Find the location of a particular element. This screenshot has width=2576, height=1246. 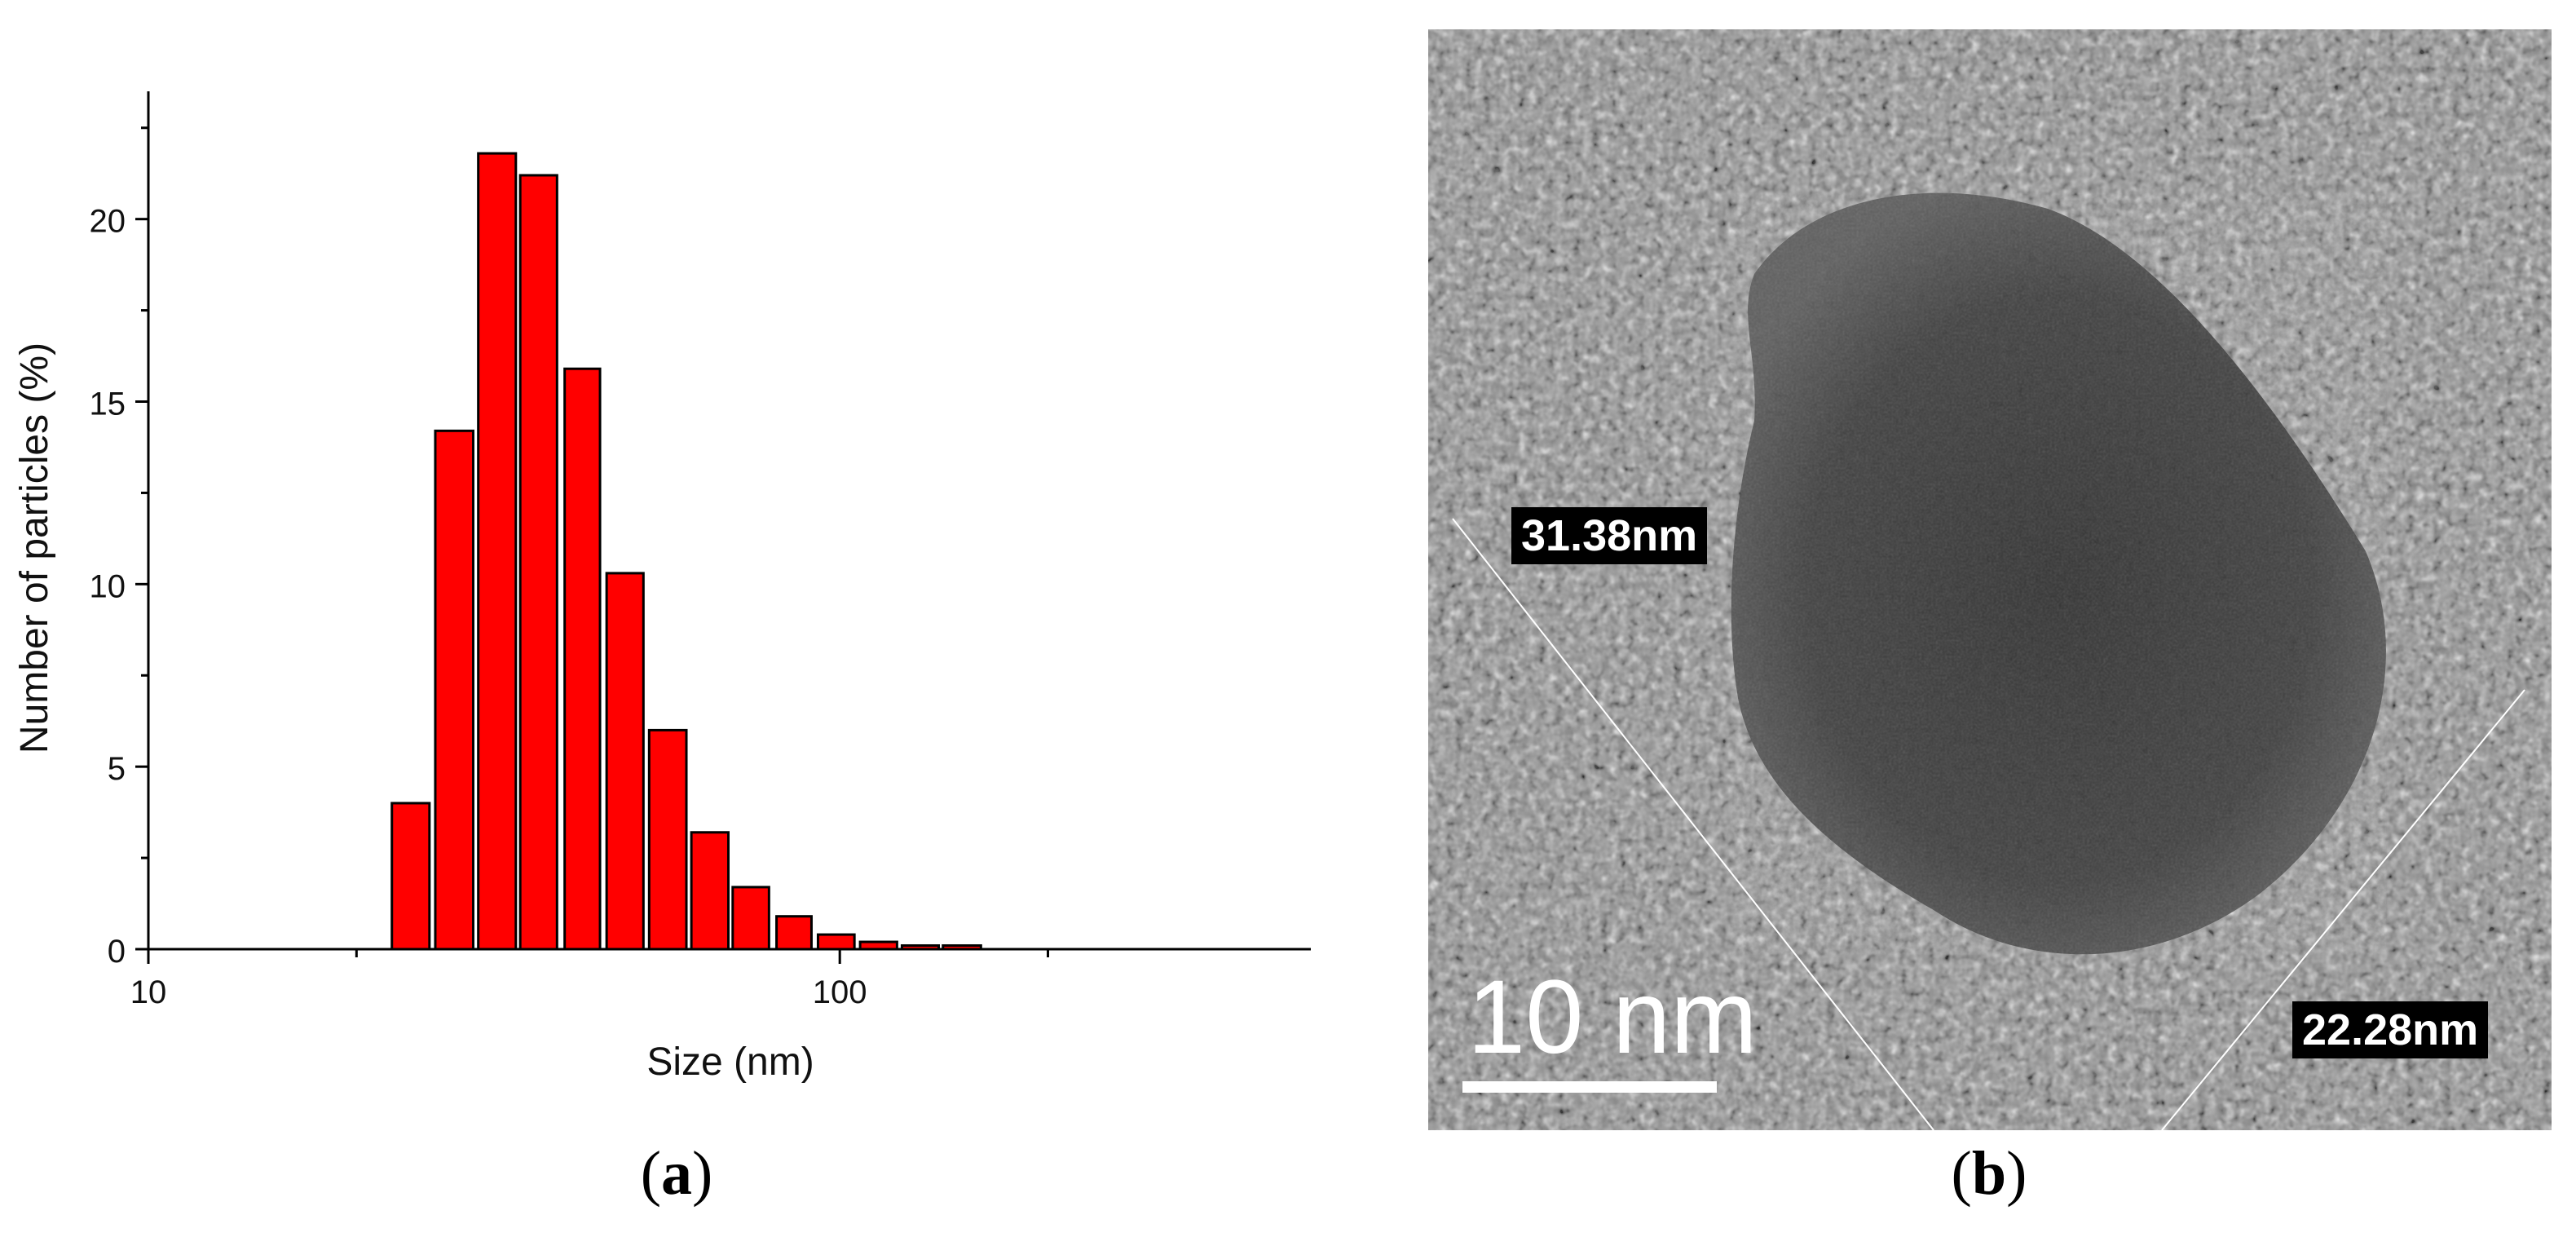

panel-label-b-letter: b is located at coordinates (1989, 1173).